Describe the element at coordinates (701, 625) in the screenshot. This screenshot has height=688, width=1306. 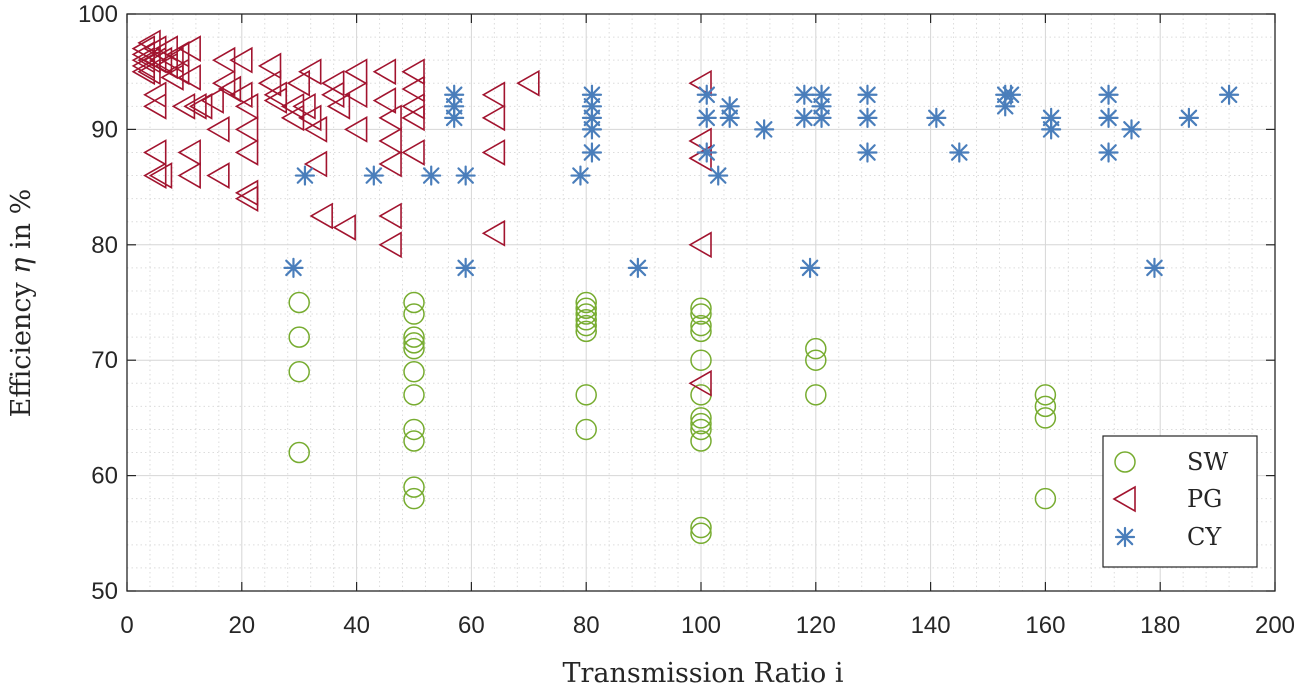
I see `x-tick-label: 100` at that location.